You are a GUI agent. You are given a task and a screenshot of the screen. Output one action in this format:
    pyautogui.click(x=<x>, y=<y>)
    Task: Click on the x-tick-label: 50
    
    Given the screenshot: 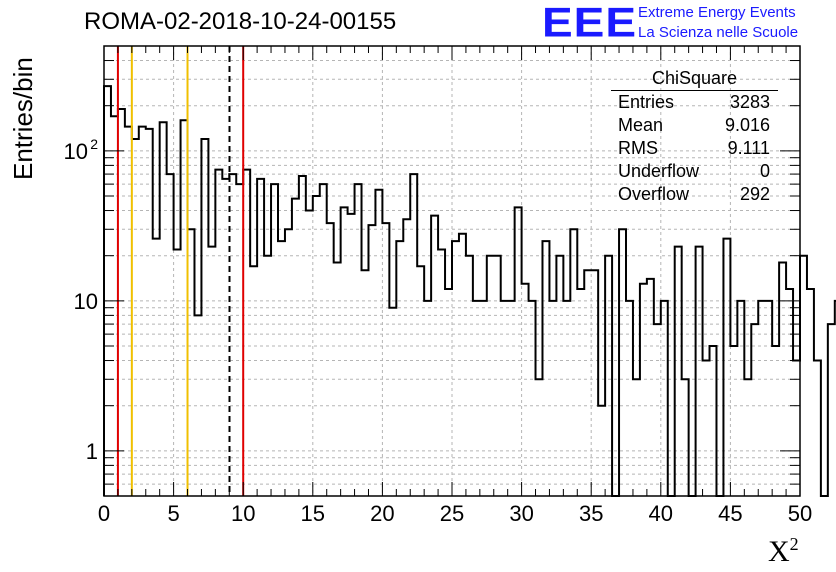 What is the action you would take?
    pyautogui.click(x=800, y=513)
    